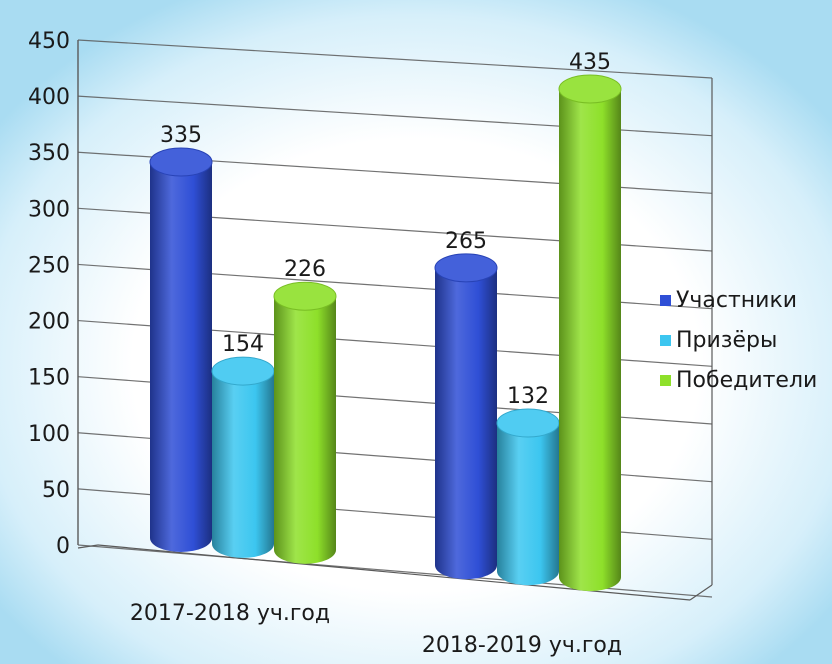 The width and height of the screenshot is (832, 664). I want to click on floor-left-edge, so click(88, 546).